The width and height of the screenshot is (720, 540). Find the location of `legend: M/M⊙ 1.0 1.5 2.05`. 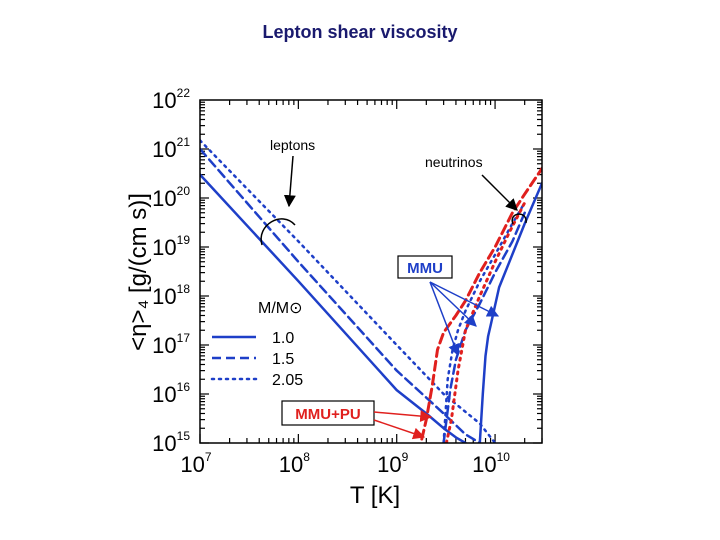

legend: M/M⊙ 1.0 1.5 2.05 is located at coordinates (256, 344).